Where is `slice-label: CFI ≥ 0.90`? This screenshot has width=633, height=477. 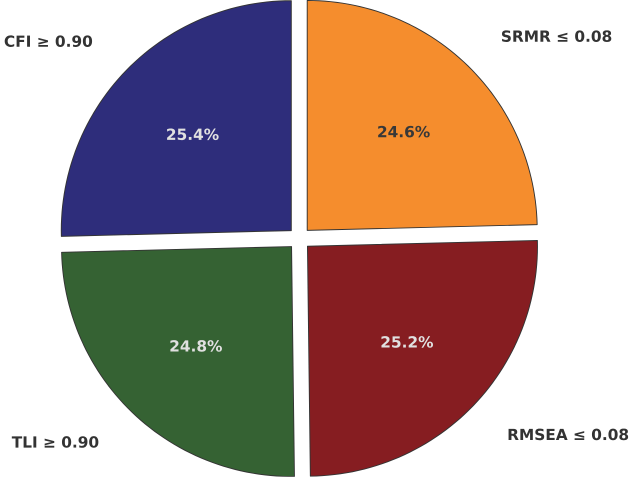 slice-label: CFI ≥ 0.90 is located at coordinates (48, 41).